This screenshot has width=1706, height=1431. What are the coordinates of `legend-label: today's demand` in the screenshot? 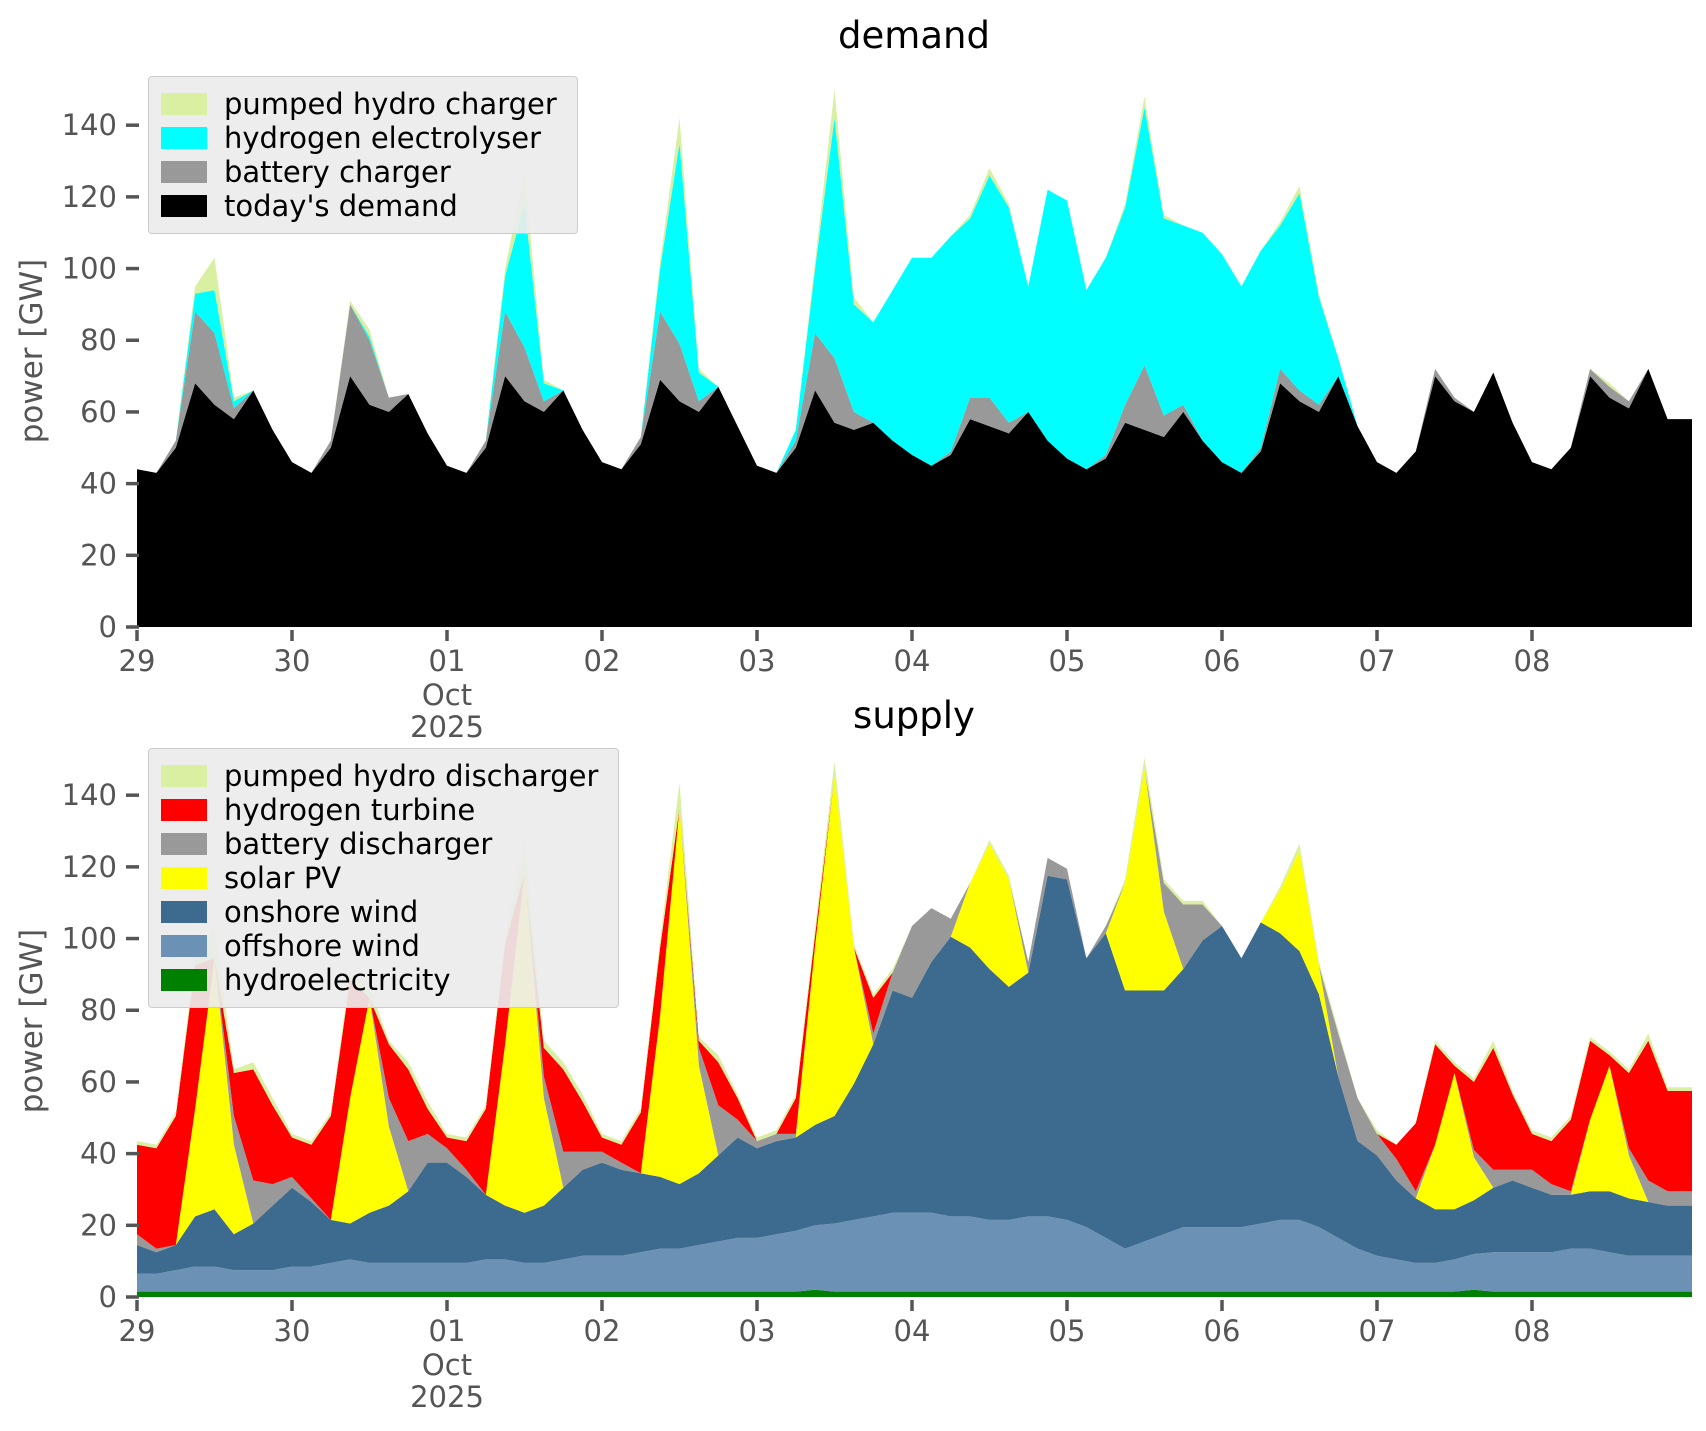 It's located at (341, 206).